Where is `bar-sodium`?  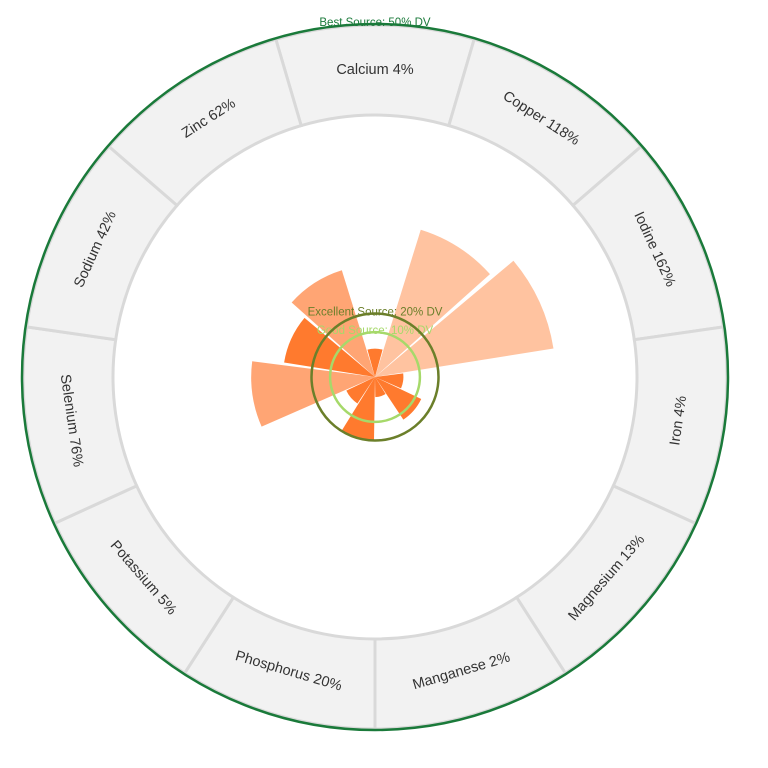 bar-sodium is located at coordinates (329, 347).